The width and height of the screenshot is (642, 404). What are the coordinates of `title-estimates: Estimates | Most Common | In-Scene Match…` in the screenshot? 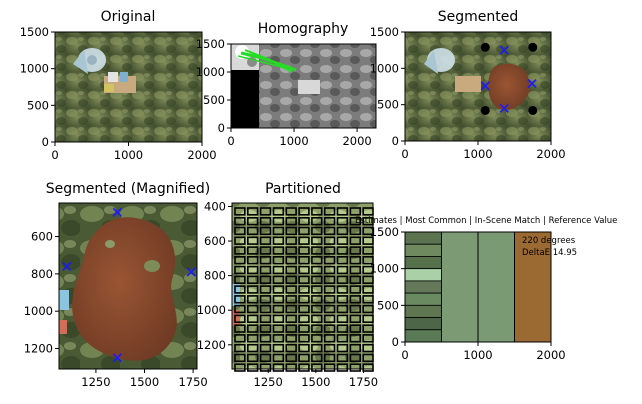 It's located at (486, 221).